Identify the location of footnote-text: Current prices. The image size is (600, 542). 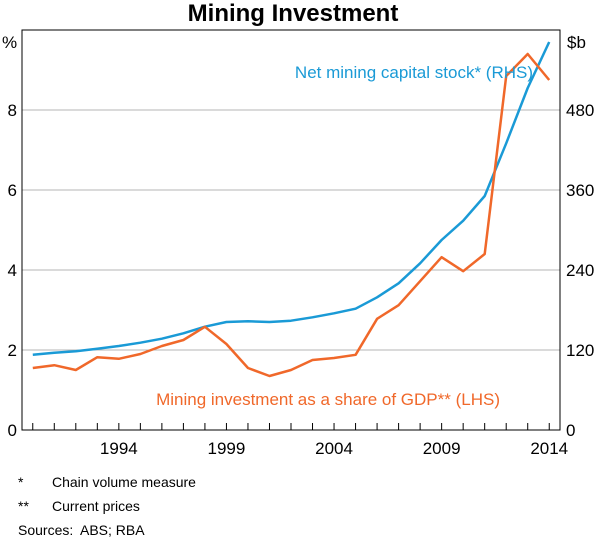
(96, 506).